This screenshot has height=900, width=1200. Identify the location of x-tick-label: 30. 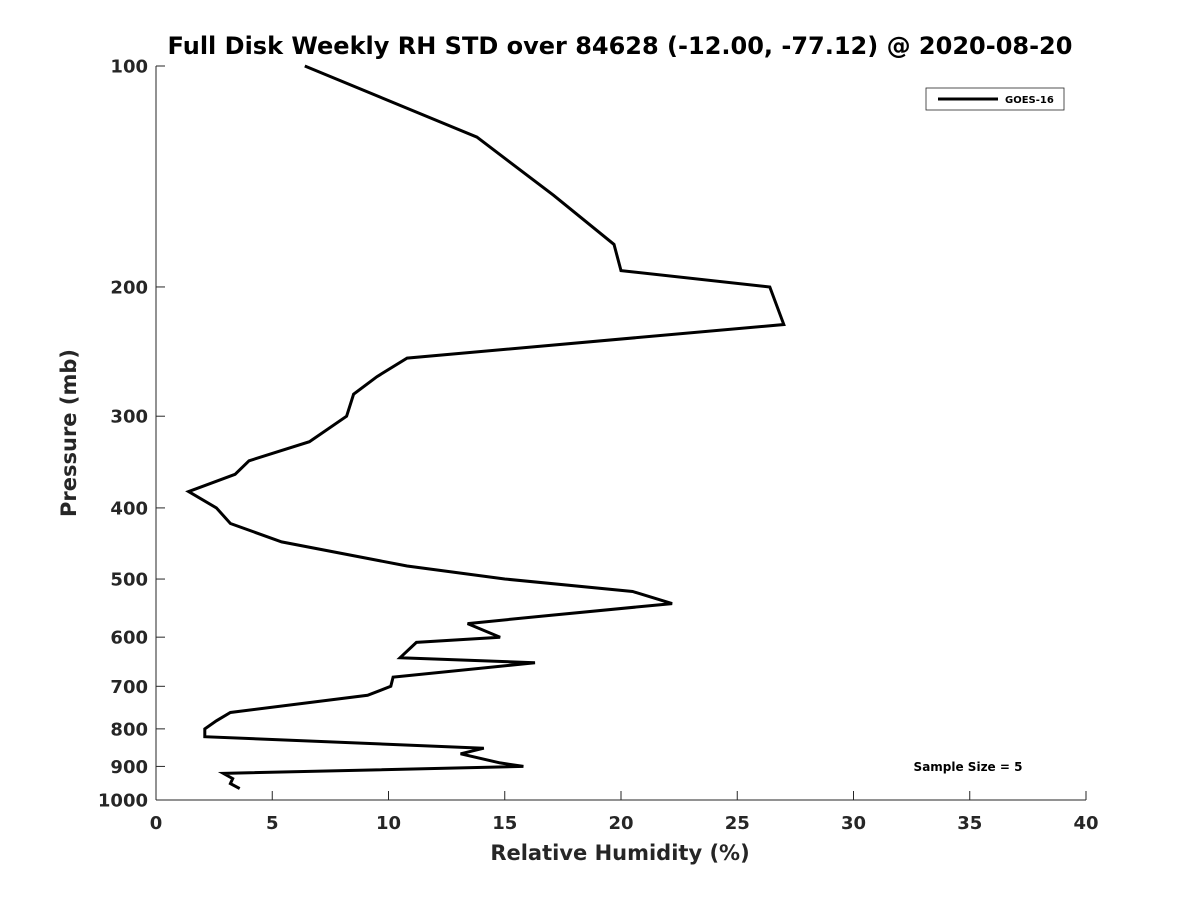
(853, 823).